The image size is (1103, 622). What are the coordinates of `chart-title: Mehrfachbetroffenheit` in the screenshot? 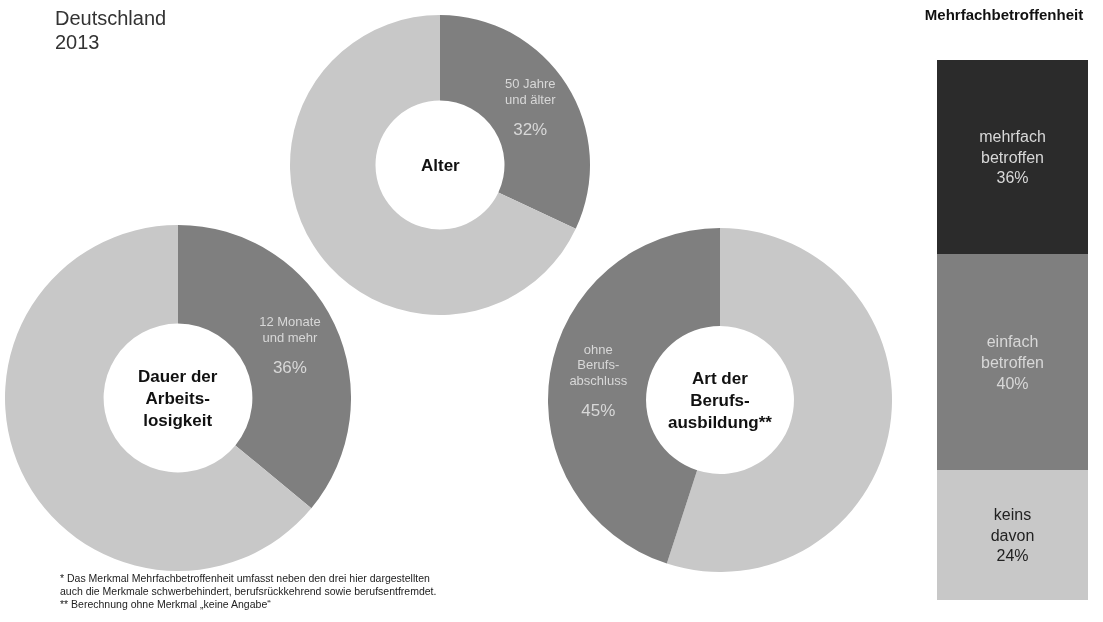 It's located at (1004, 14).